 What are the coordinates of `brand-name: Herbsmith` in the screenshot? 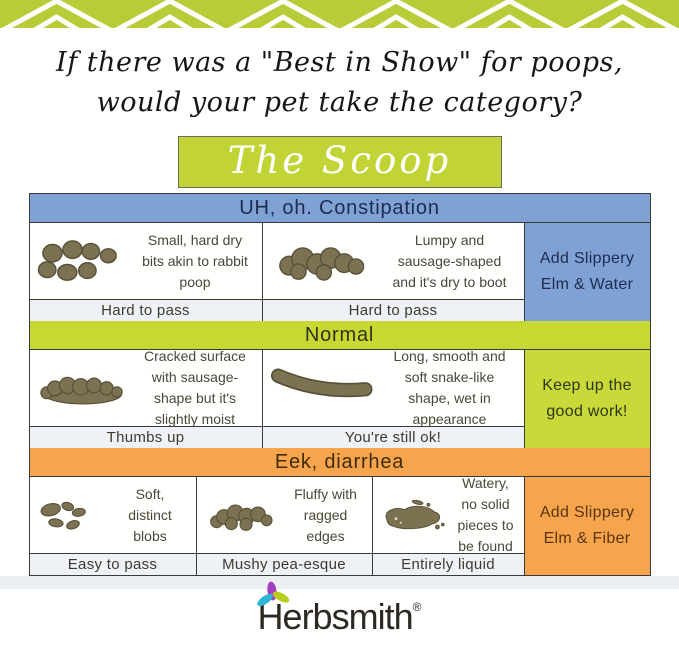 It's located at (335, 616).